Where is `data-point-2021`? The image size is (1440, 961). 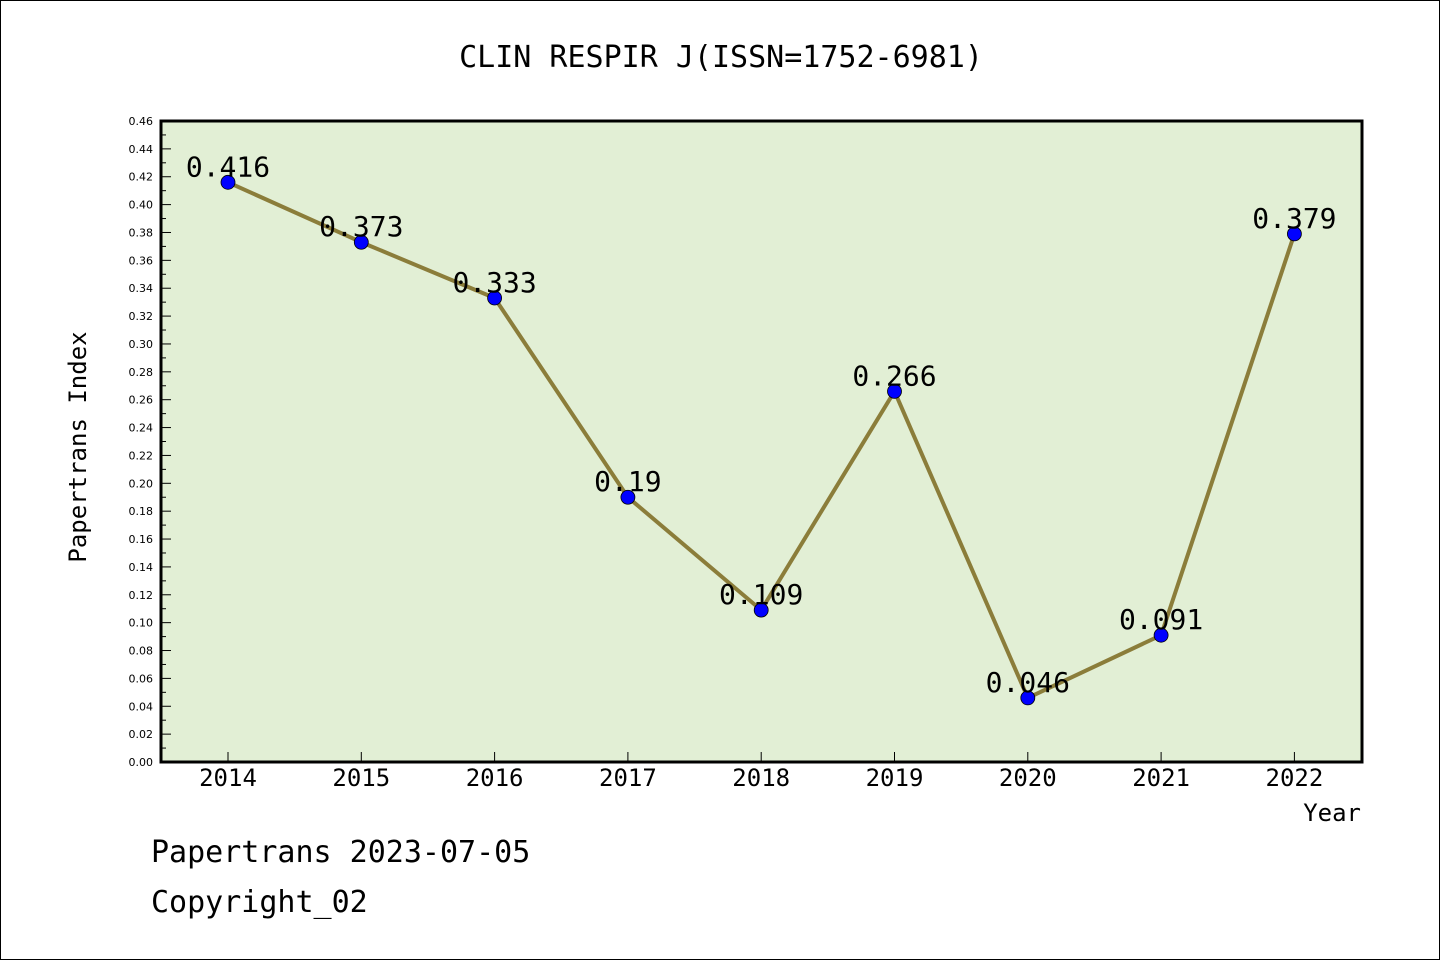
data-point-2021 is located at coordinates (1161, 635).